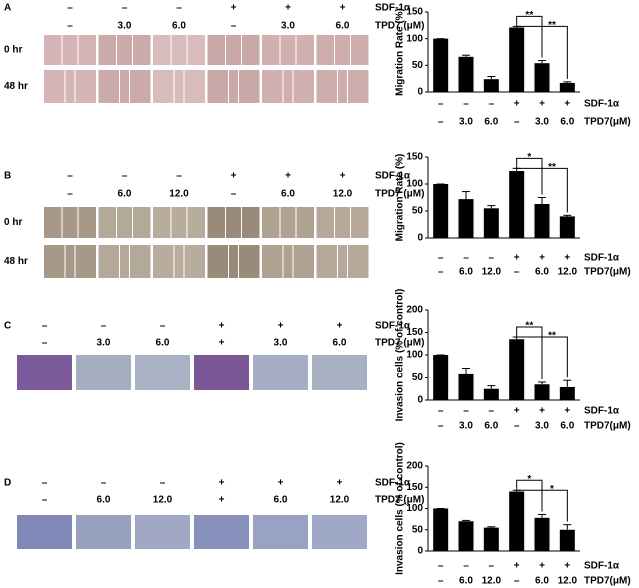 The width and height of the screenshot is (639, 588). What do you see at coordinates (414, 310) in the screenshot?
I see `y-tick-label: 200` at bounding box center [414, 310].